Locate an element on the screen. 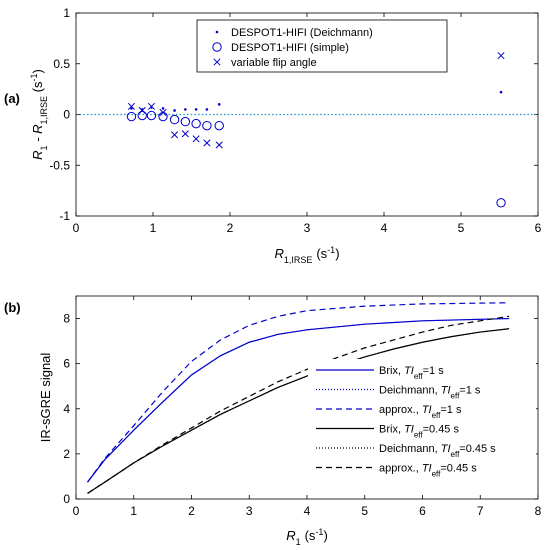  y-label-a-mid: - R is located at coordinates (37, 134).